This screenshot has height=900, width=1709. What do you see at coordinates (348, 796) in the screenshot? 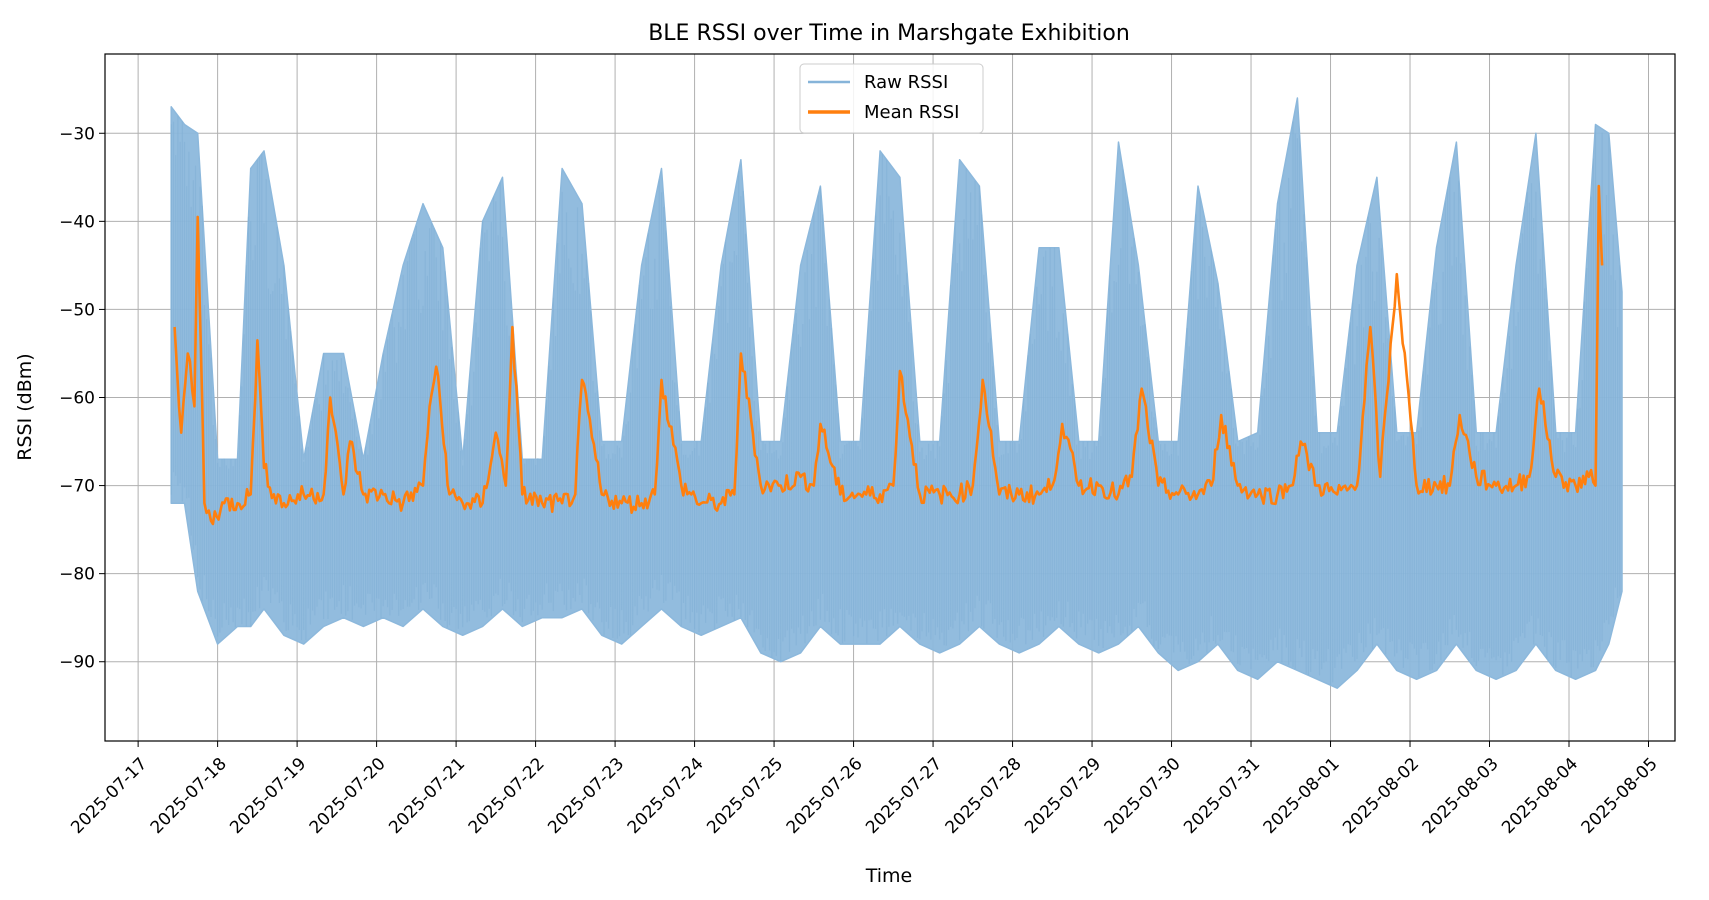
I see `x-tick-label: 2025-07-20` at bounding box center [348, 796].